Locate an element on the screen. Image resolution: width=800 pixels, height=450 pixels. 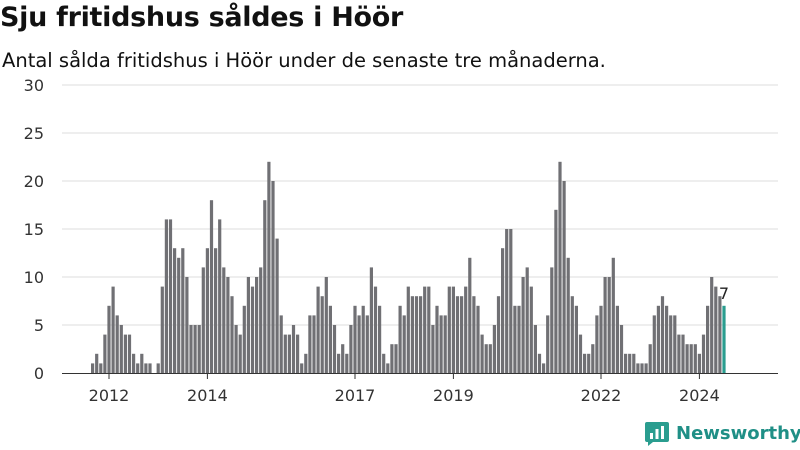
x-tick-label: 2019 is located at coordinates (453, 395).